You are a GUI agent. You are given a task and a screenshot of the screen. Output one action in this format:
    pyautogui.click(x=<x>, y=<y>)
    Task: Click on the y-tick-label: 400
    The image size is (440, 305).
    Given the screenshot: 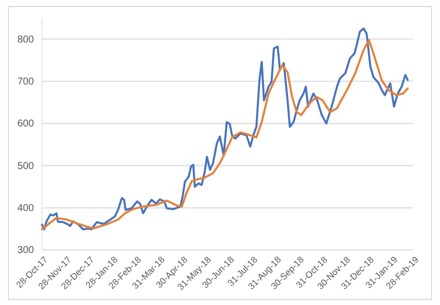 What is the action you would take?
    pyautogui.click(x=25, y=208)
    